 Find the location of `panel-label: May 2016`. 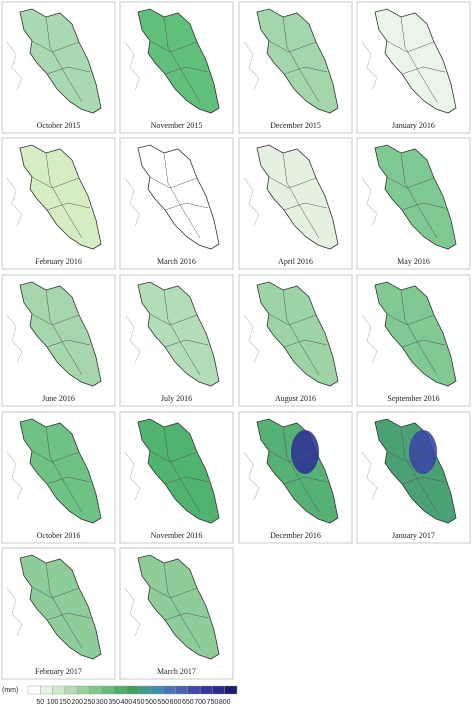

panel-label: May 2016 is located at coordinates (413, 261).